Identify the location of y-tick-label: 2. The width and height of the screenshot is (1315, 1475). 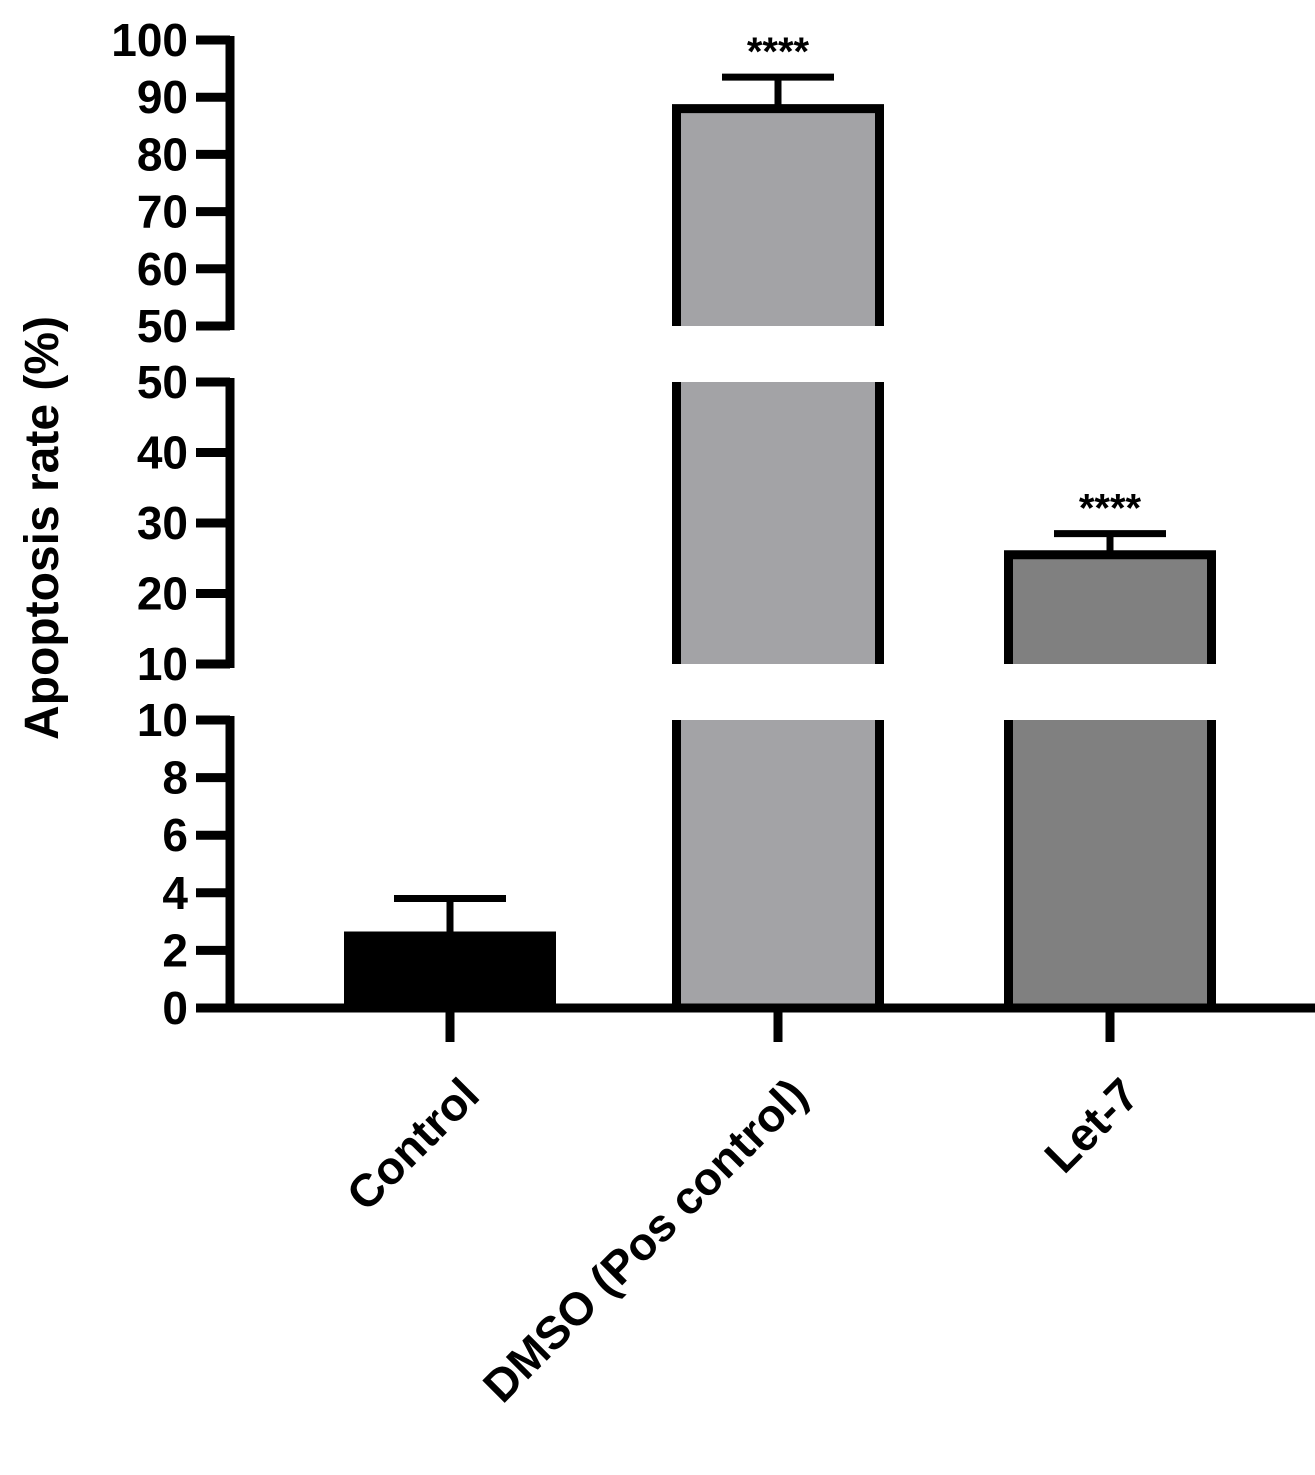
(175, 950).